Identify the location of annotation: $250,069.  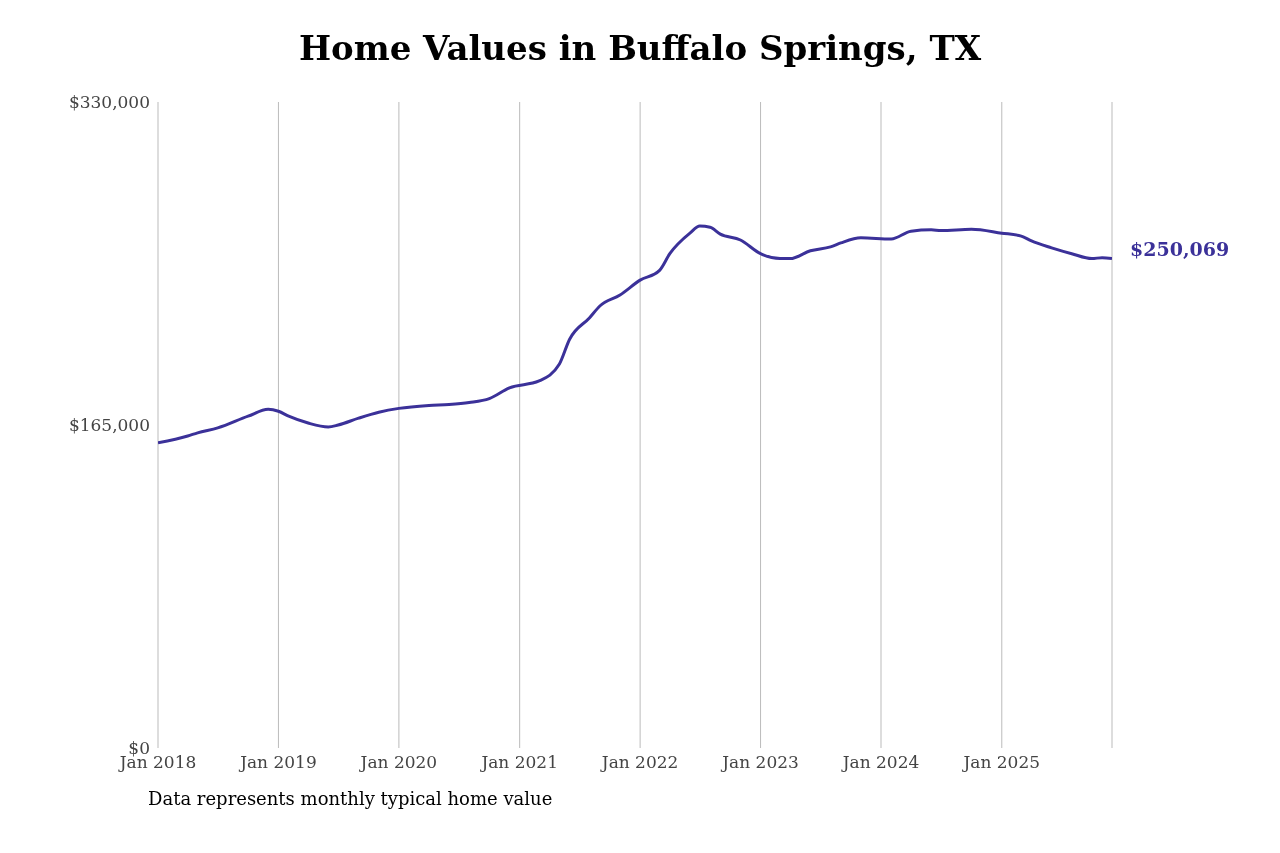
(1180, 249).